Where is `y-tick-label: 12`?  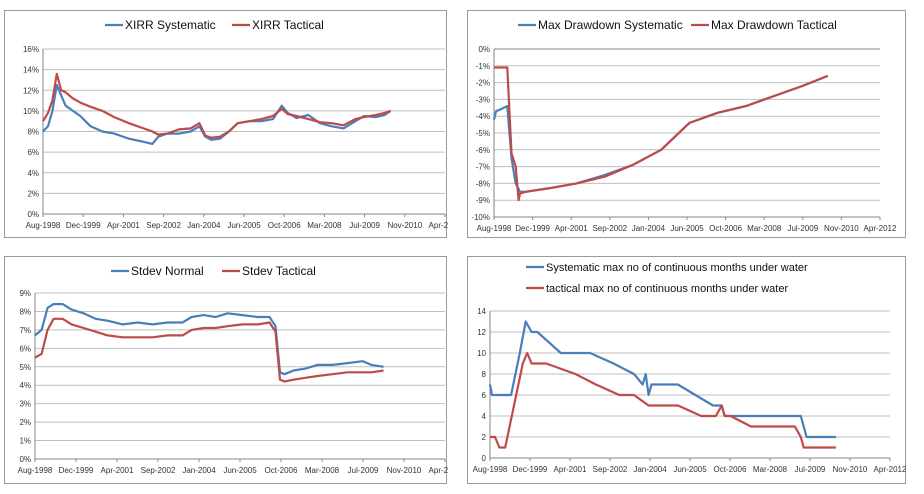
y-tick-label: 12 is located at coordinates (481, 332).